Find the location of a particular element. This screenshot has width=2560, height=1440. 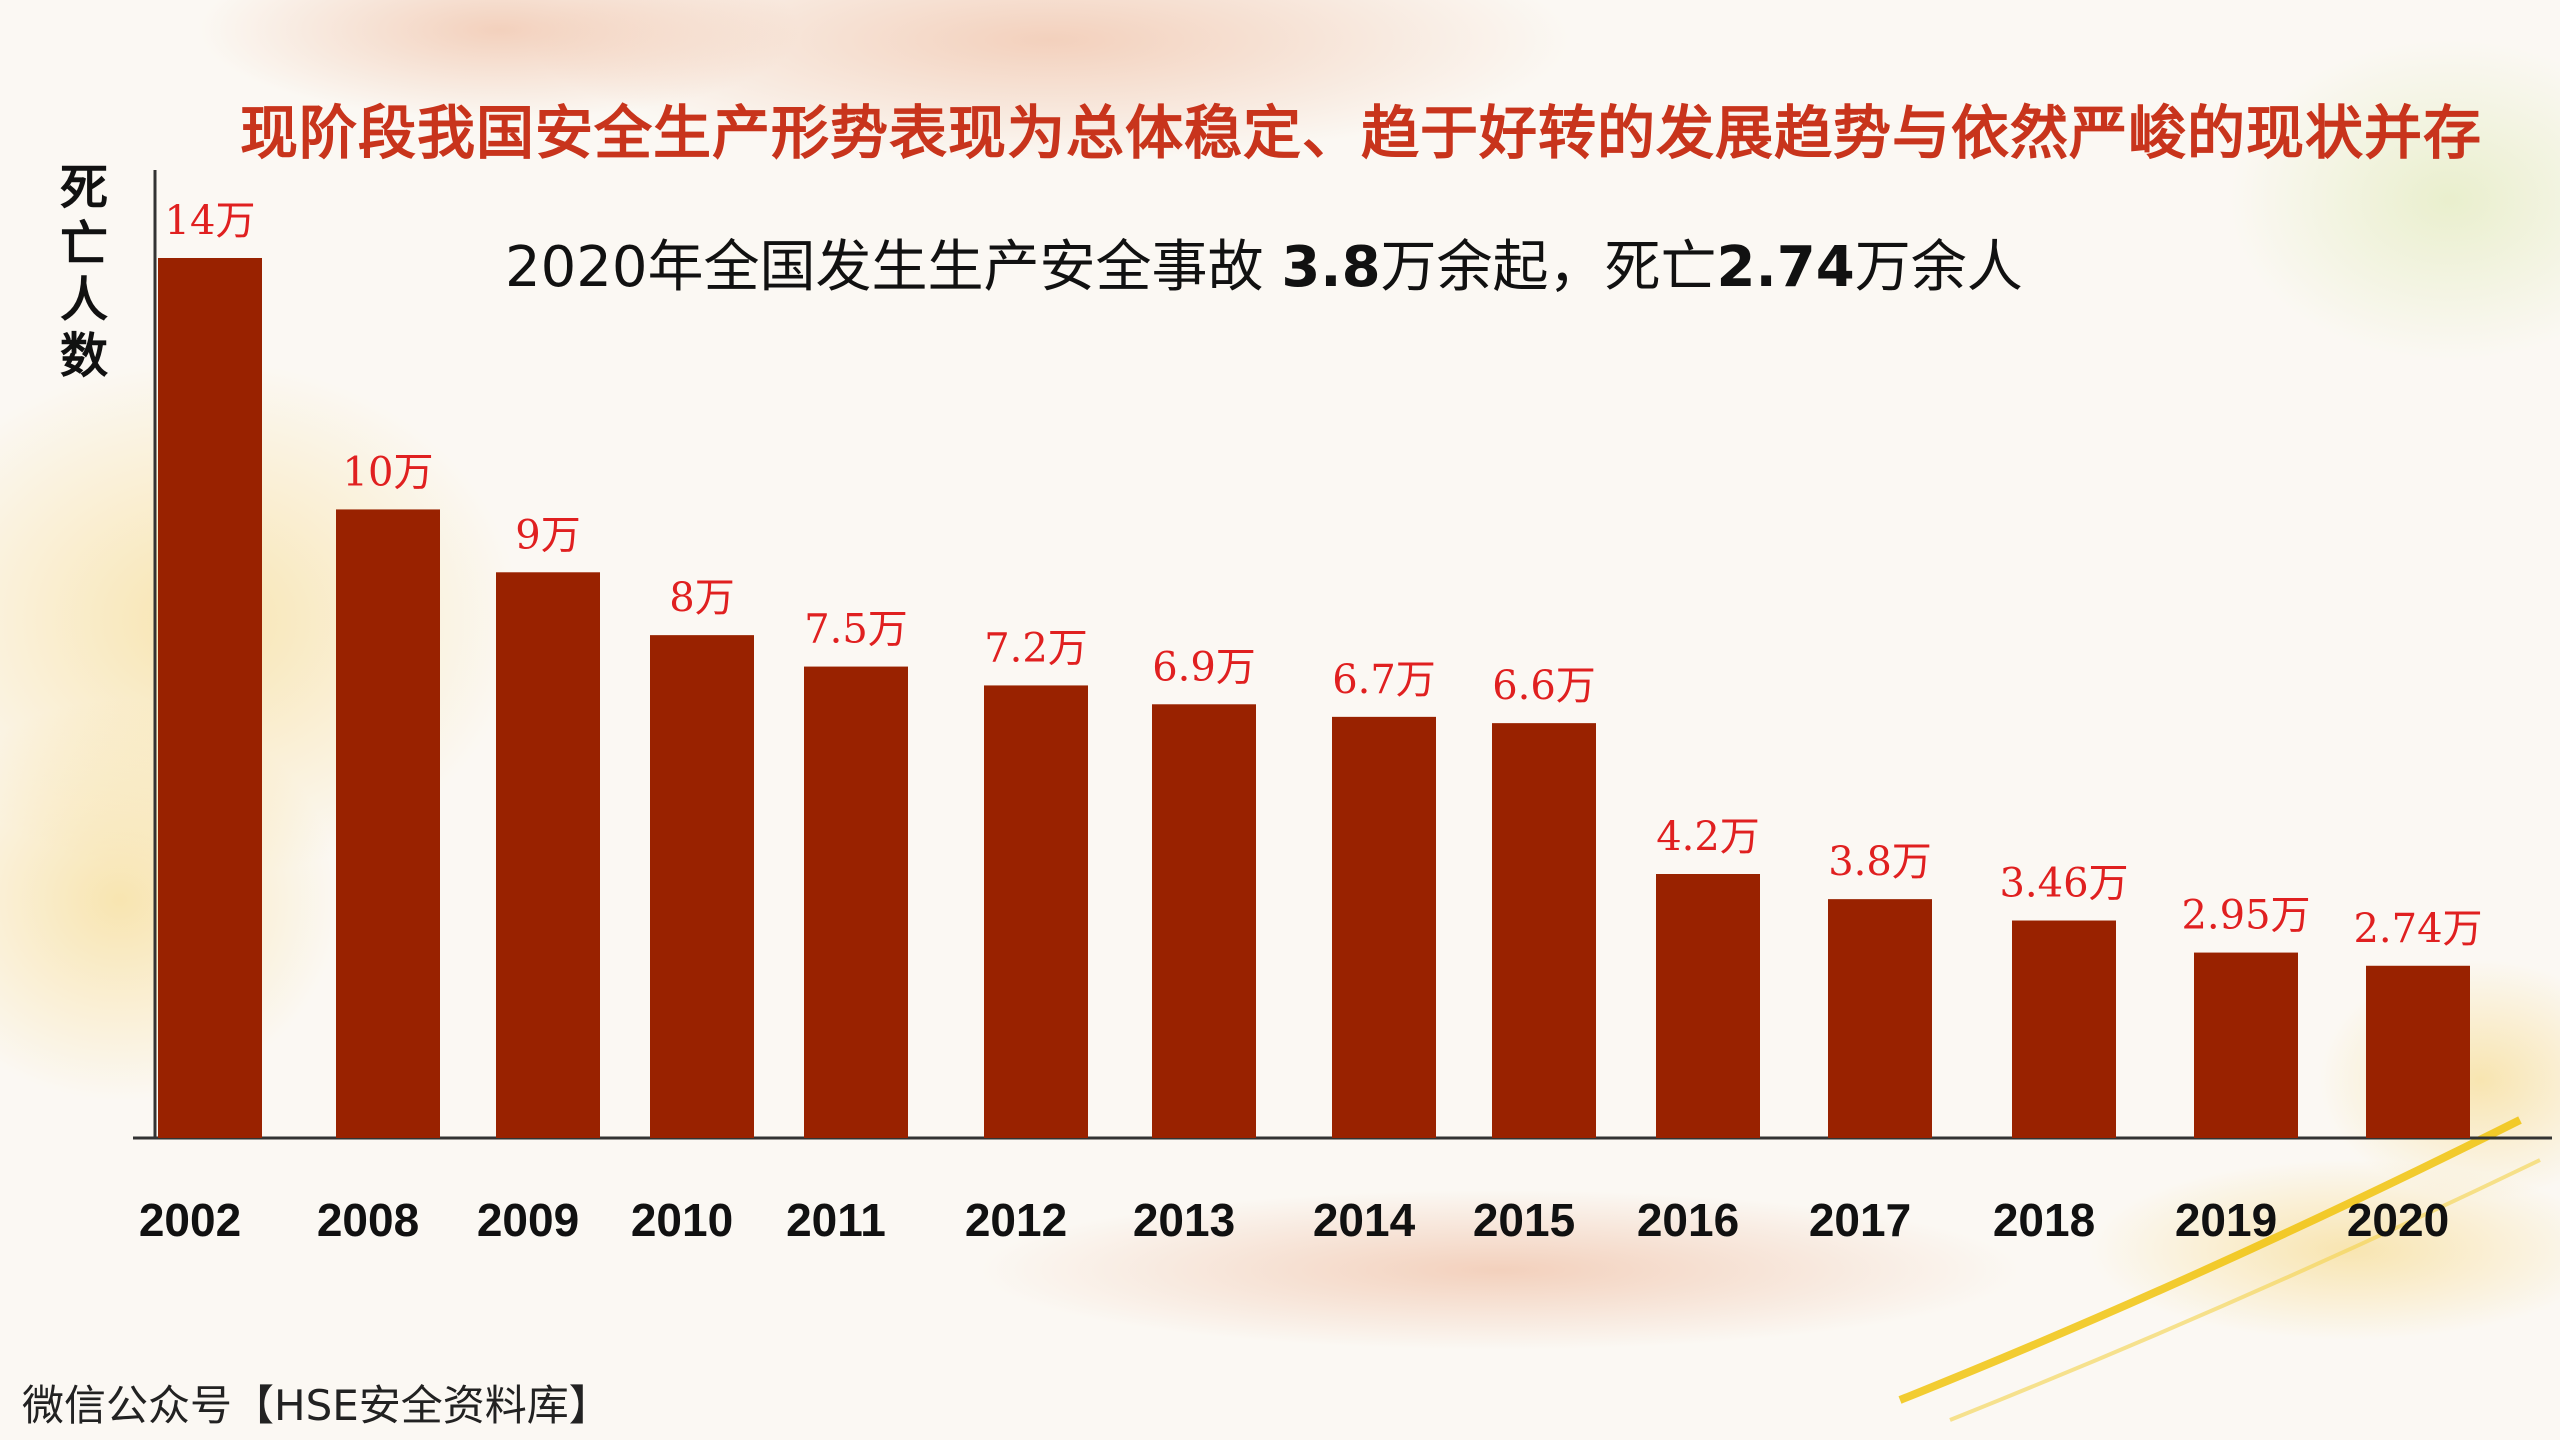

data-label-2018: 3.46万 is located at coordinates (2063, 884).